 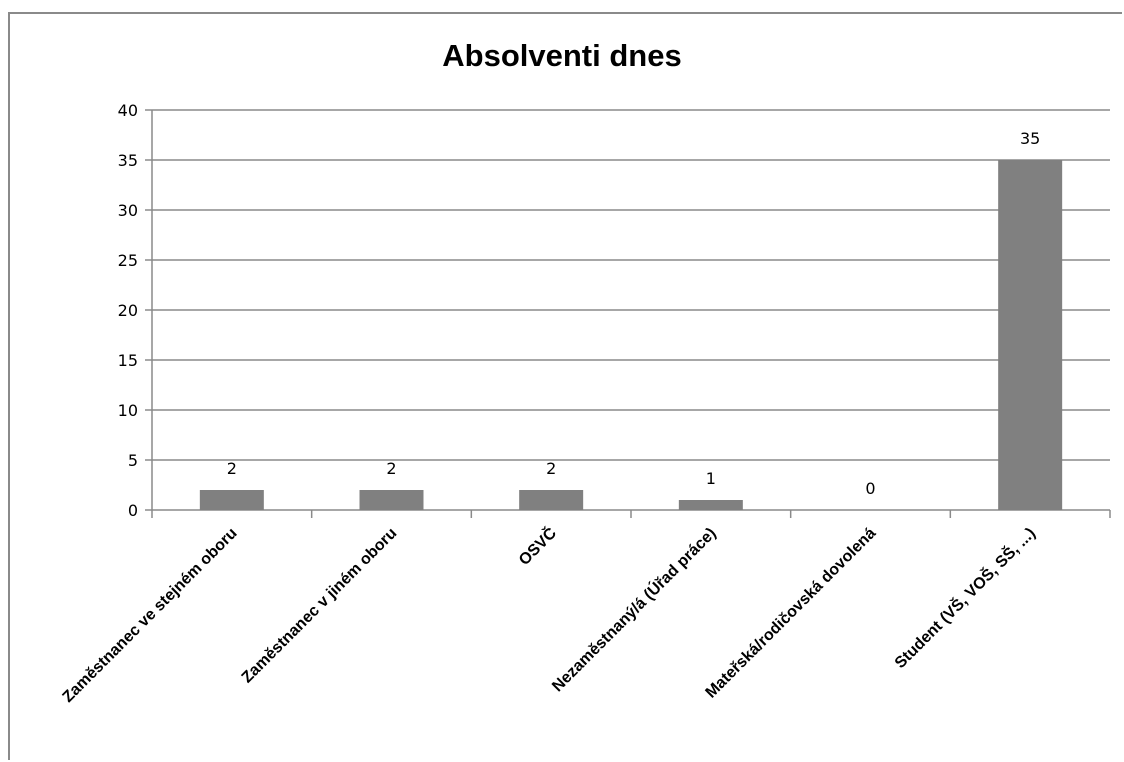 I want to click on y-tick-label: 5, so click(x=133, y=460).